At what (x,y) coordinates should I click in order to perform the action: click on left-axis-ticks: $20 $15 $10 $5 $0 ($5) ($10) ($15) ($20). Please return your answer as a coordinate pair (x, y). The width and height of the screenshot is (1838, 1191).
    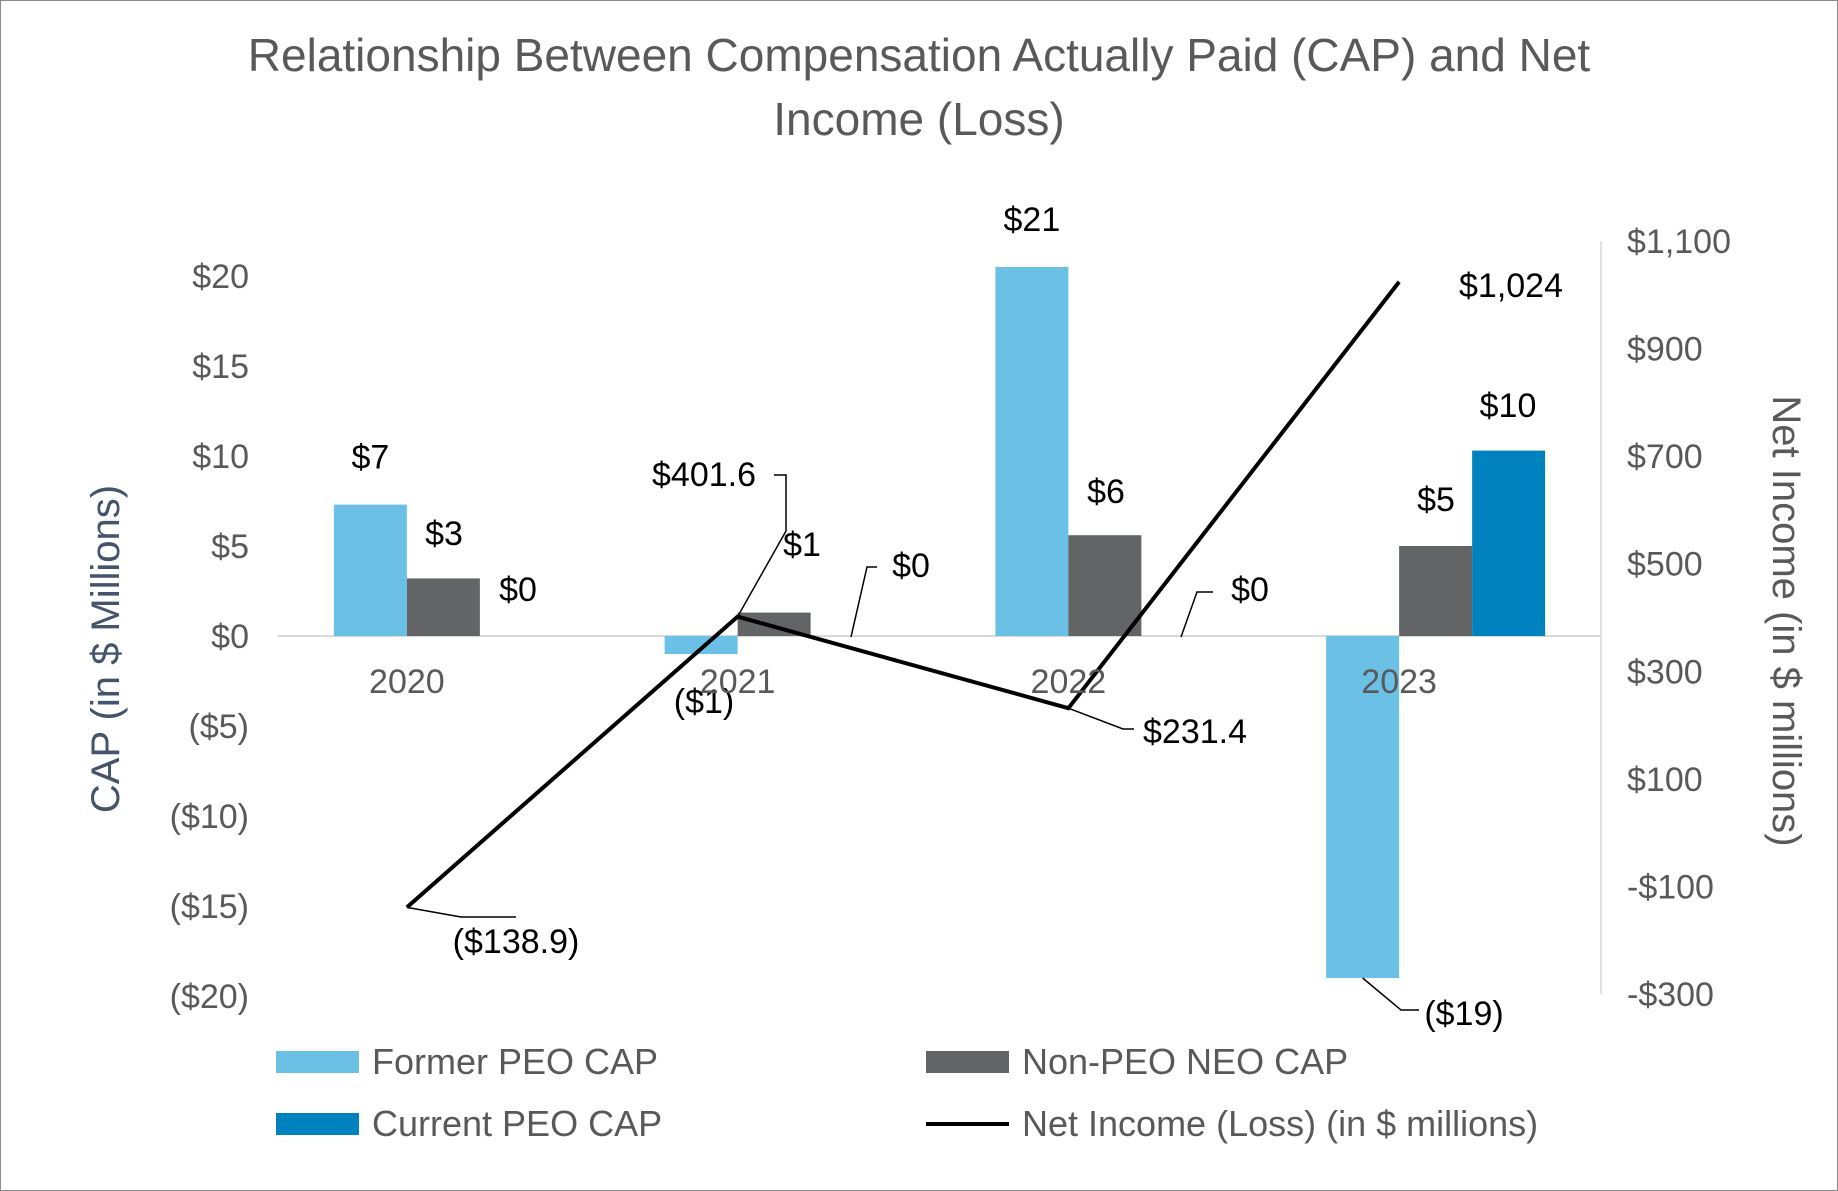
    Looking at the image, I should click on (209, 637).